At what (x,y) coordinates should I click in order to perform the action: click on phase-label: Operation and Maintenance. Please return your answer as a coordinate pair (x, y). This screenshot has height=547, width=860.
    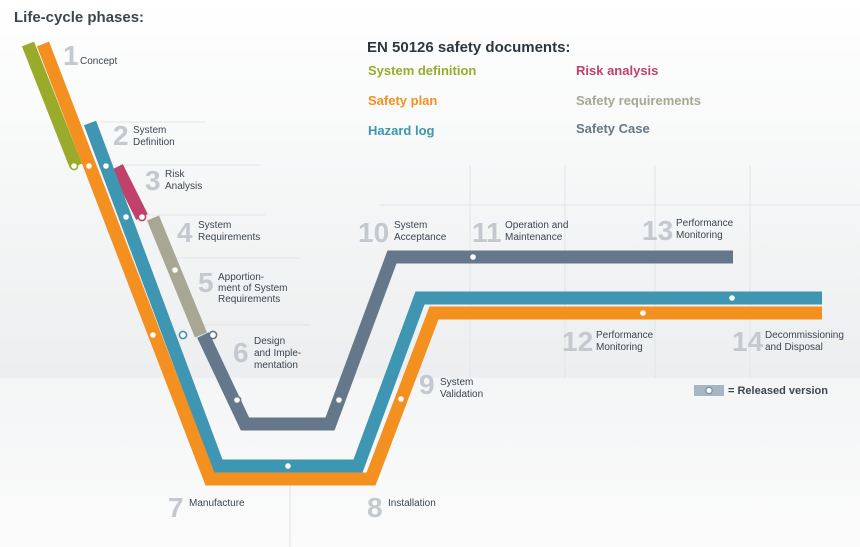
    Looking at the image, I should click on (536, 231).